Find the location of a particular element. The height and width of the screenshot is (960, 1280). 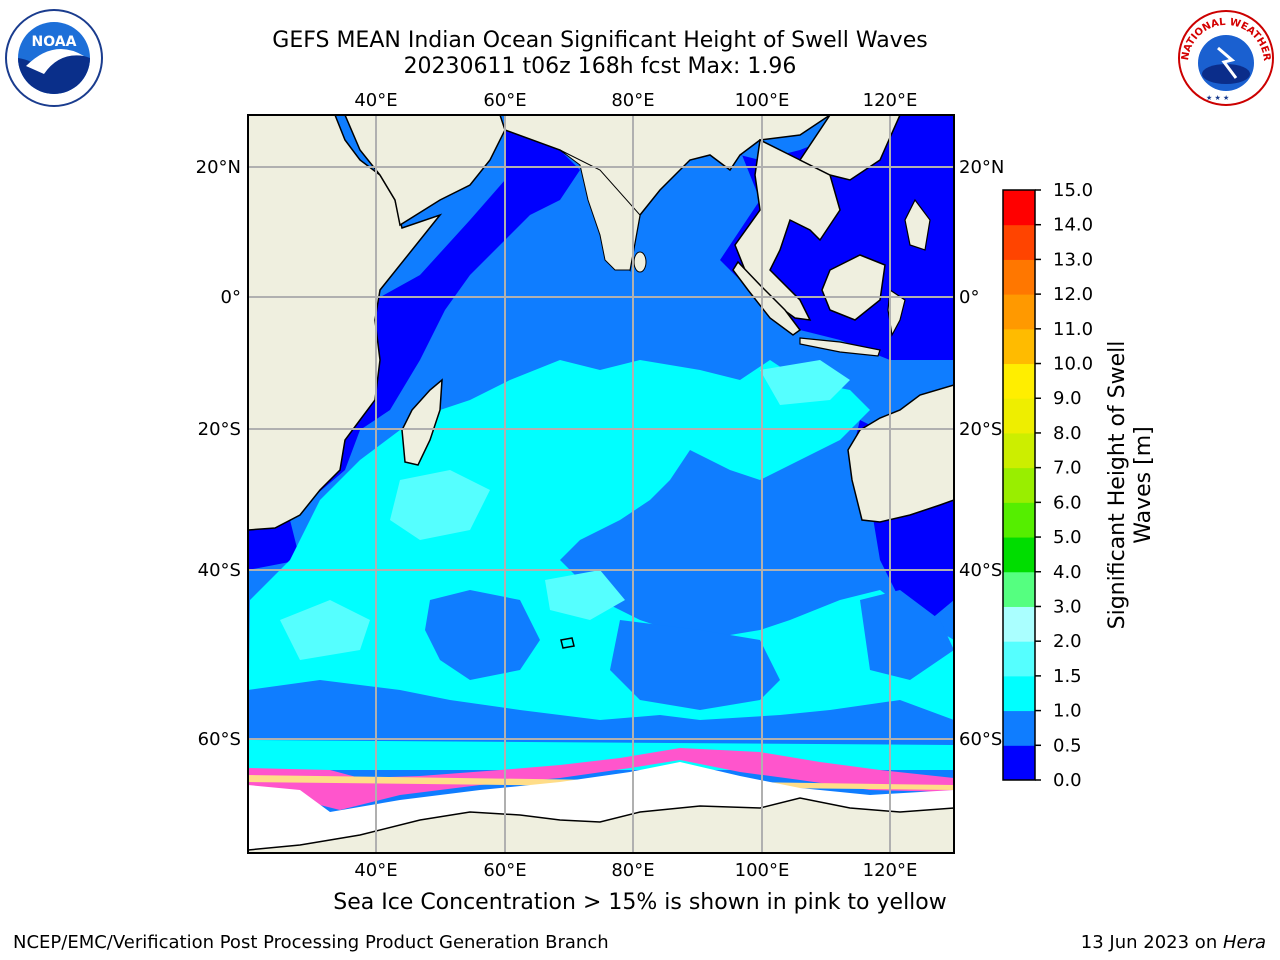

footer-date-text: 13 Jun 2023 on is located at coordinates (1151, 942).